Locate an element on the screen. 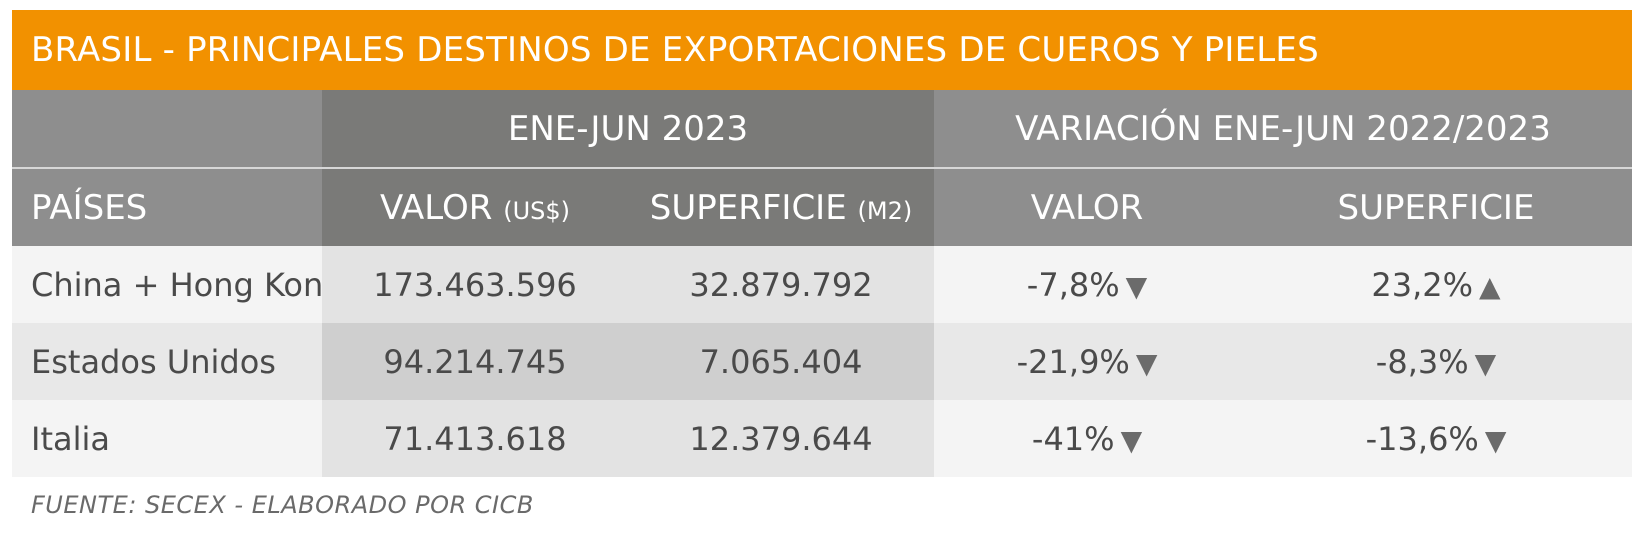 Image resolution: width=1651 pixels, height=537 pixels. cell-var-superficie: -13,6% ▼ is located at coordinates (1436, 438).